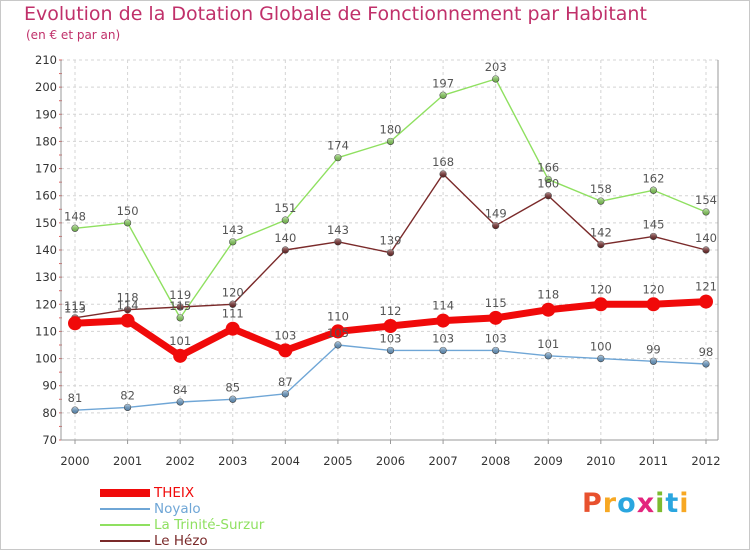  I want to click on data-label-la-trinite-surzur: 174, so click(338, 146).